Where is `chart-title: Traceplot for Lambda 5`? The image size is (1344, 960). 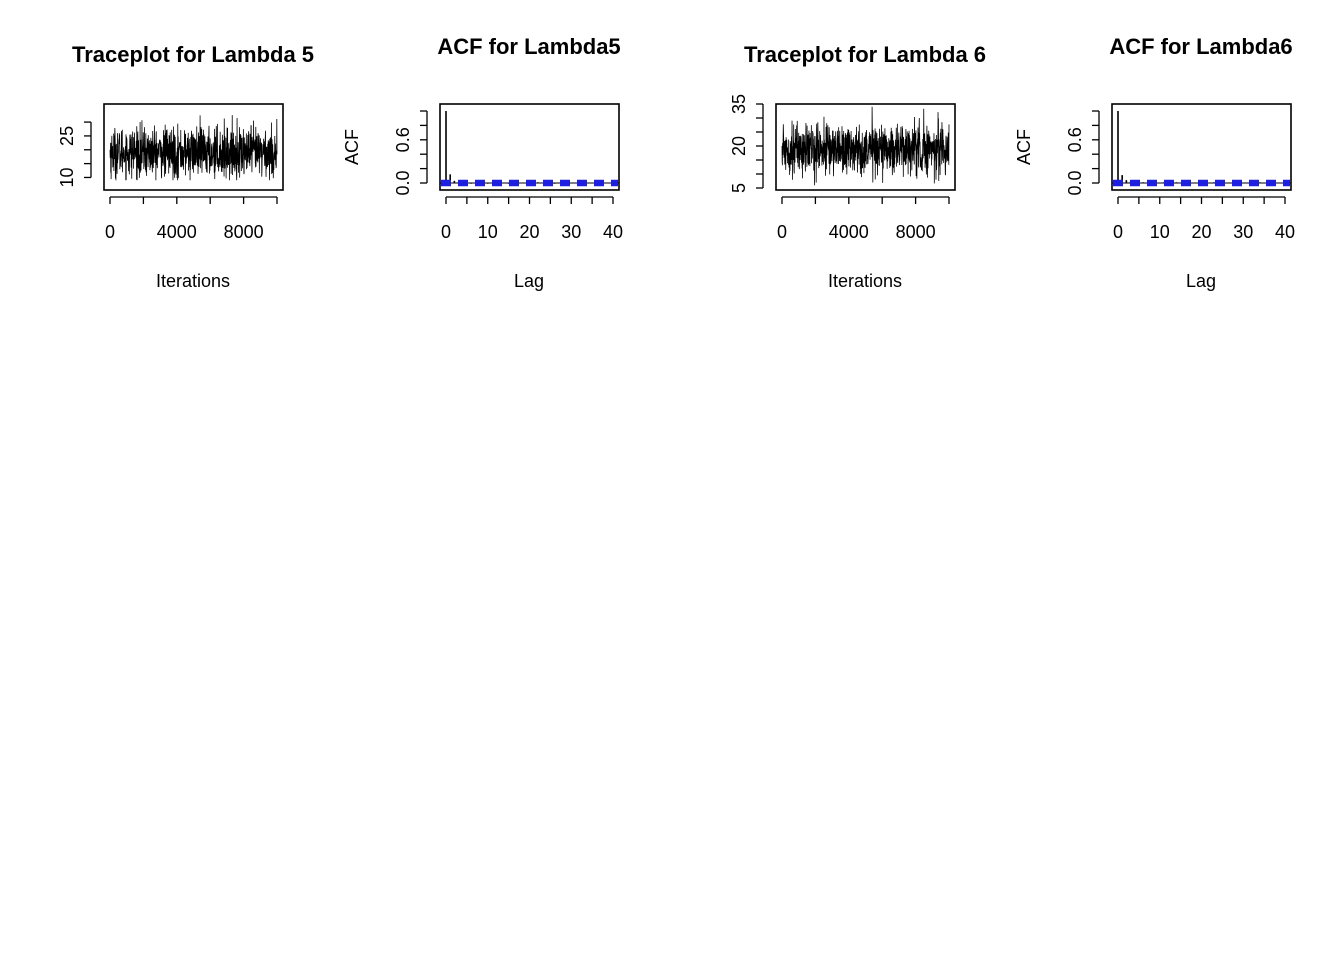
chart-title: Traceplot for Lambda 5 is located at coordinates (193, 54).